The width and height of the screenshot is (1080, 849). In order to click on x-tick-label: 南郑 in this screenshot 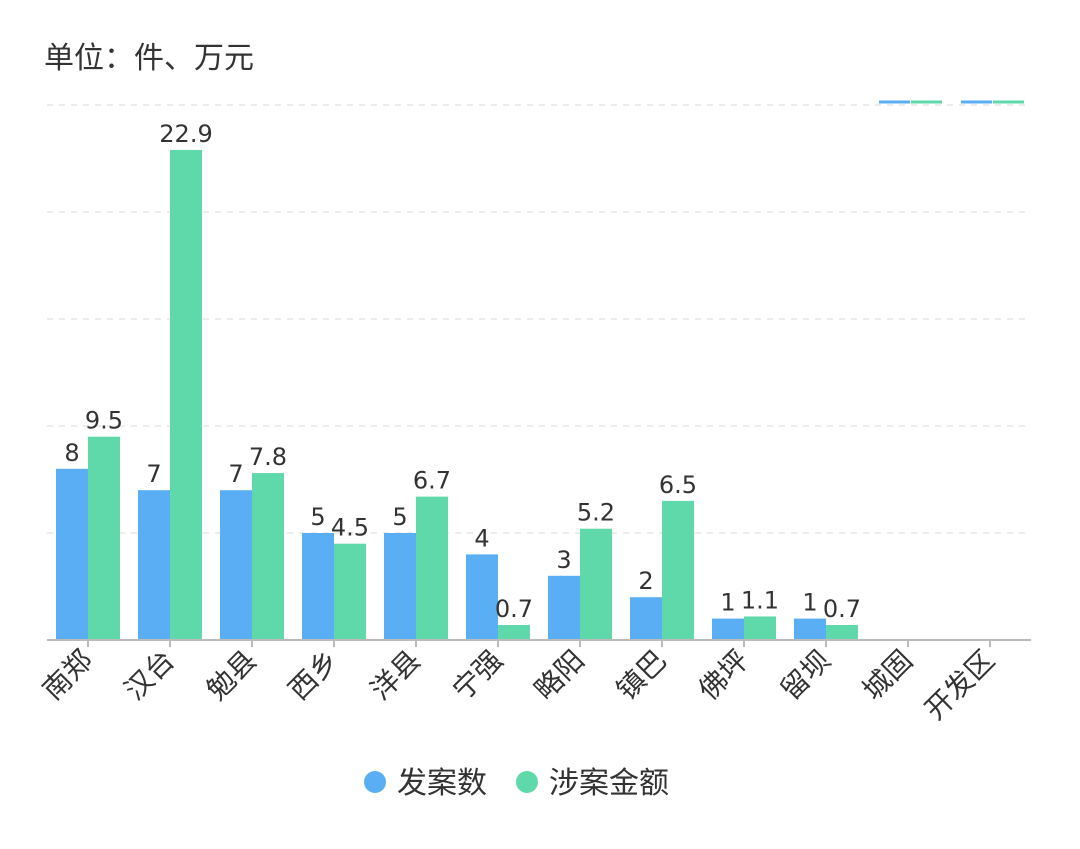, I will do `click(67, 675)`.